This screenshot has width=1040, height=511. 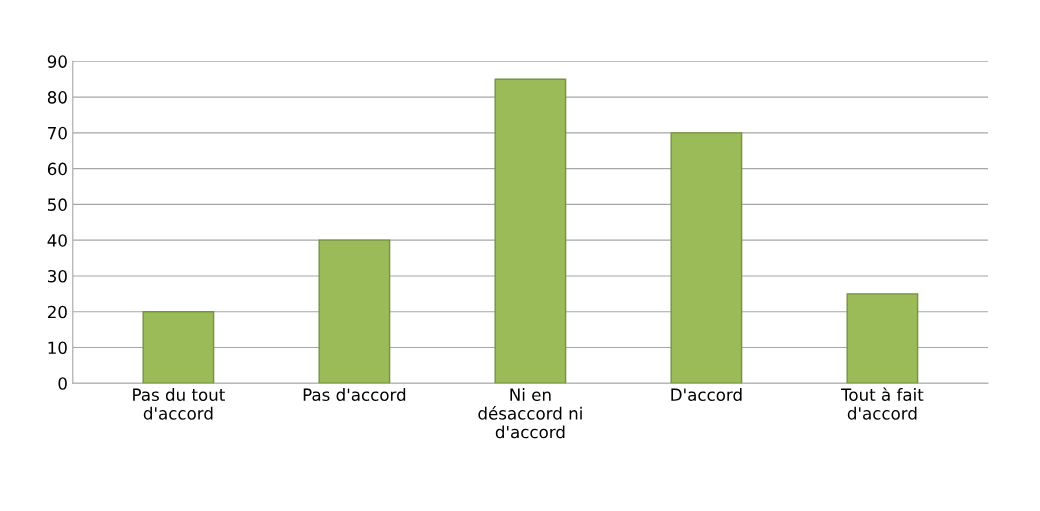 What do you see at coordinates (530, 413) in the screenshot?
I see `x-tick-label: Ni en désaccord ni d'accord` at bounding box center [530, 413].